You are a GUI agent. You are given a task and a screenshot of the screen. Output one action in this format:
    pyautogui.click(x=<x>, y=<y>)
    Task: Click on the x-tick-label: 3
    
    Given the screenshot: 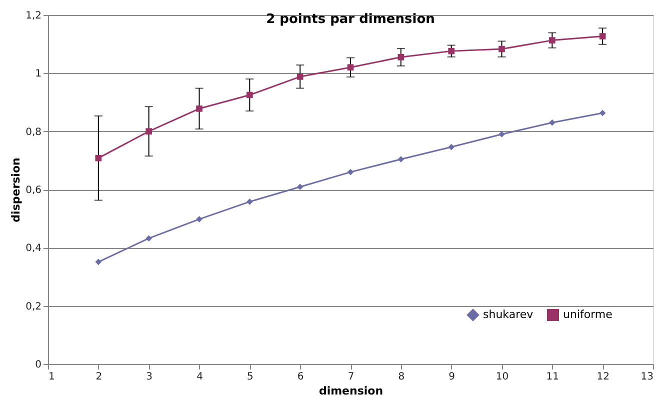 What is the action you would take?
    pyautogui.click(x=149, y=377)
    